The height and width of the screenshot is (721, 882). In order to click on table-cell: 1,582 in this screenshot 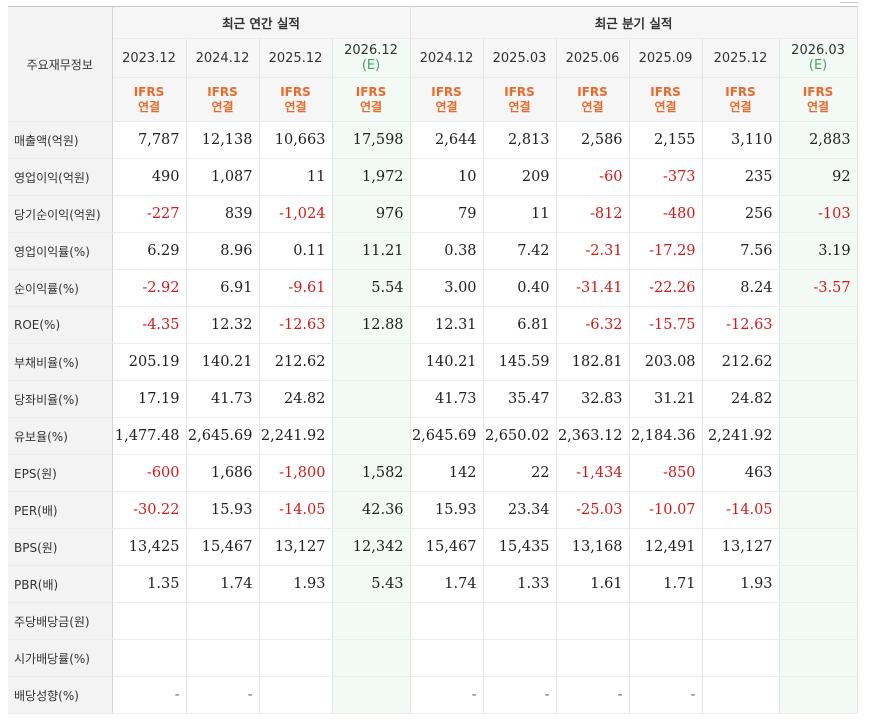, I will do `click(371, 473)`.